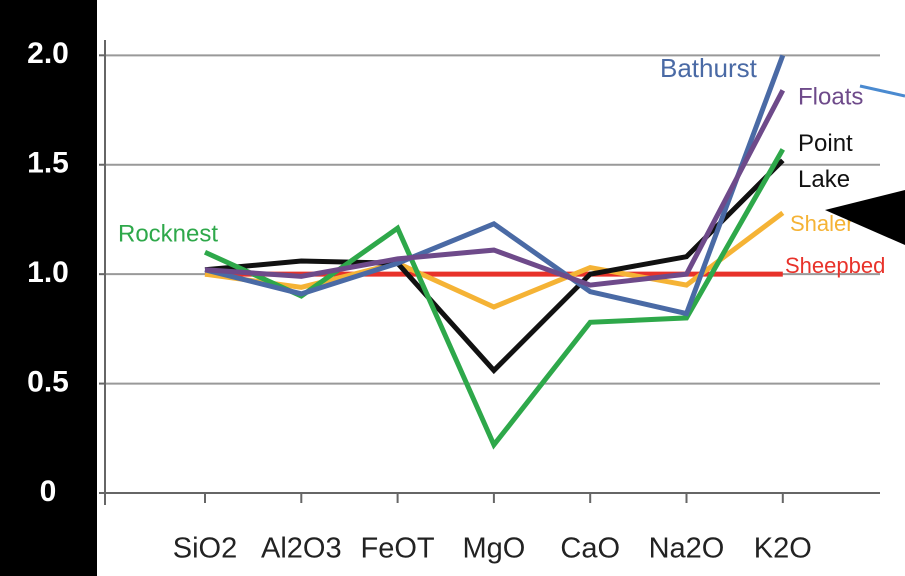 The height and width of the screenshot is (576, 905). I want to click on y-tick-label: 1.0, so click(48, 272).